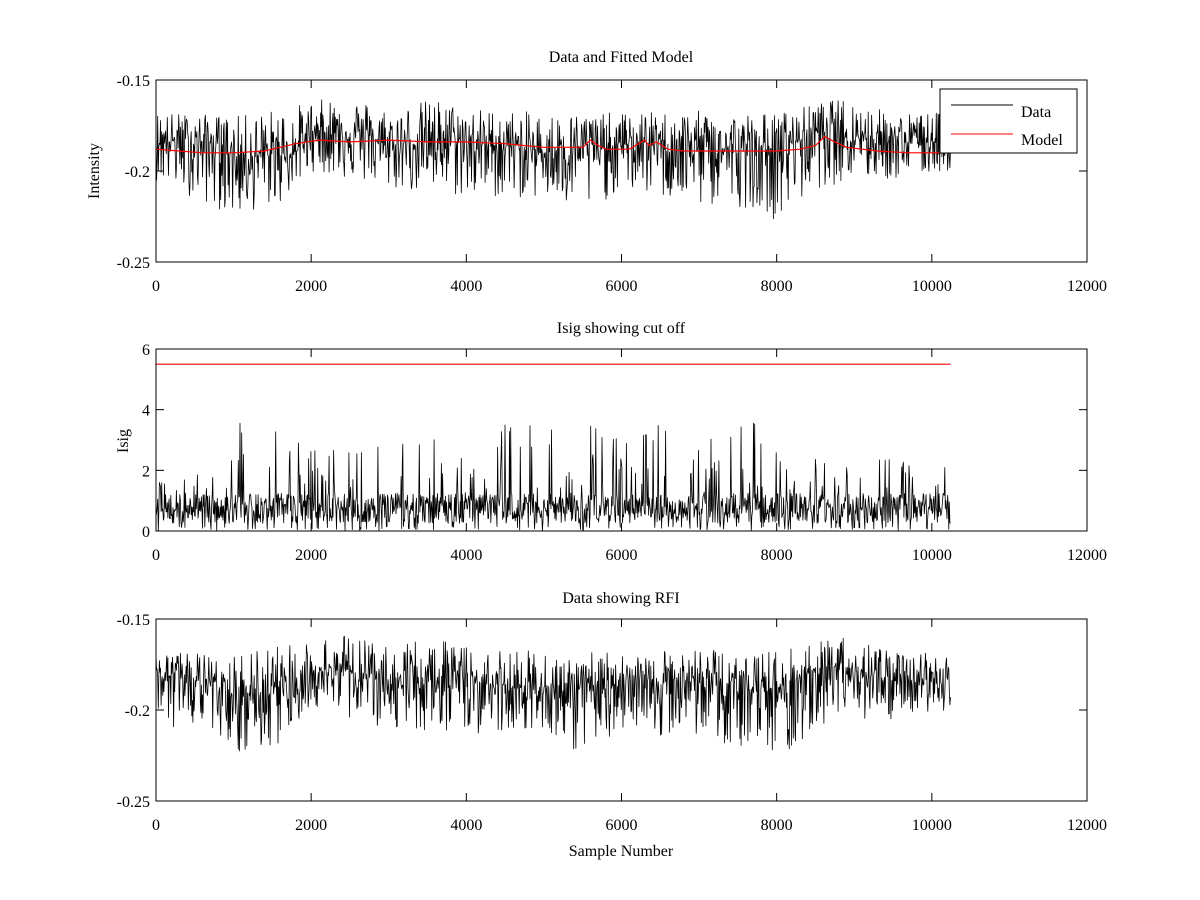  What do you see at coordinates (146, 471) in the screenshot?
I see `y-tick-label: 2` at bounding box center [146, 471].